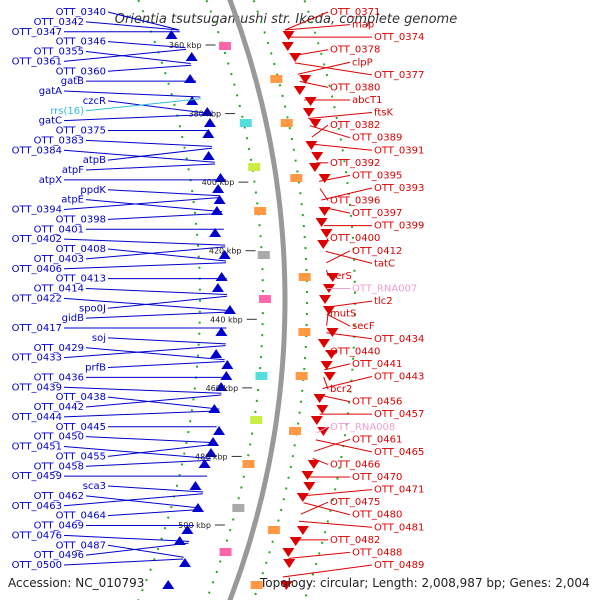 The width and height of the screenshot is (600, 600). I want to click on right-gene-label: OTT_0374, so click(399, 37).